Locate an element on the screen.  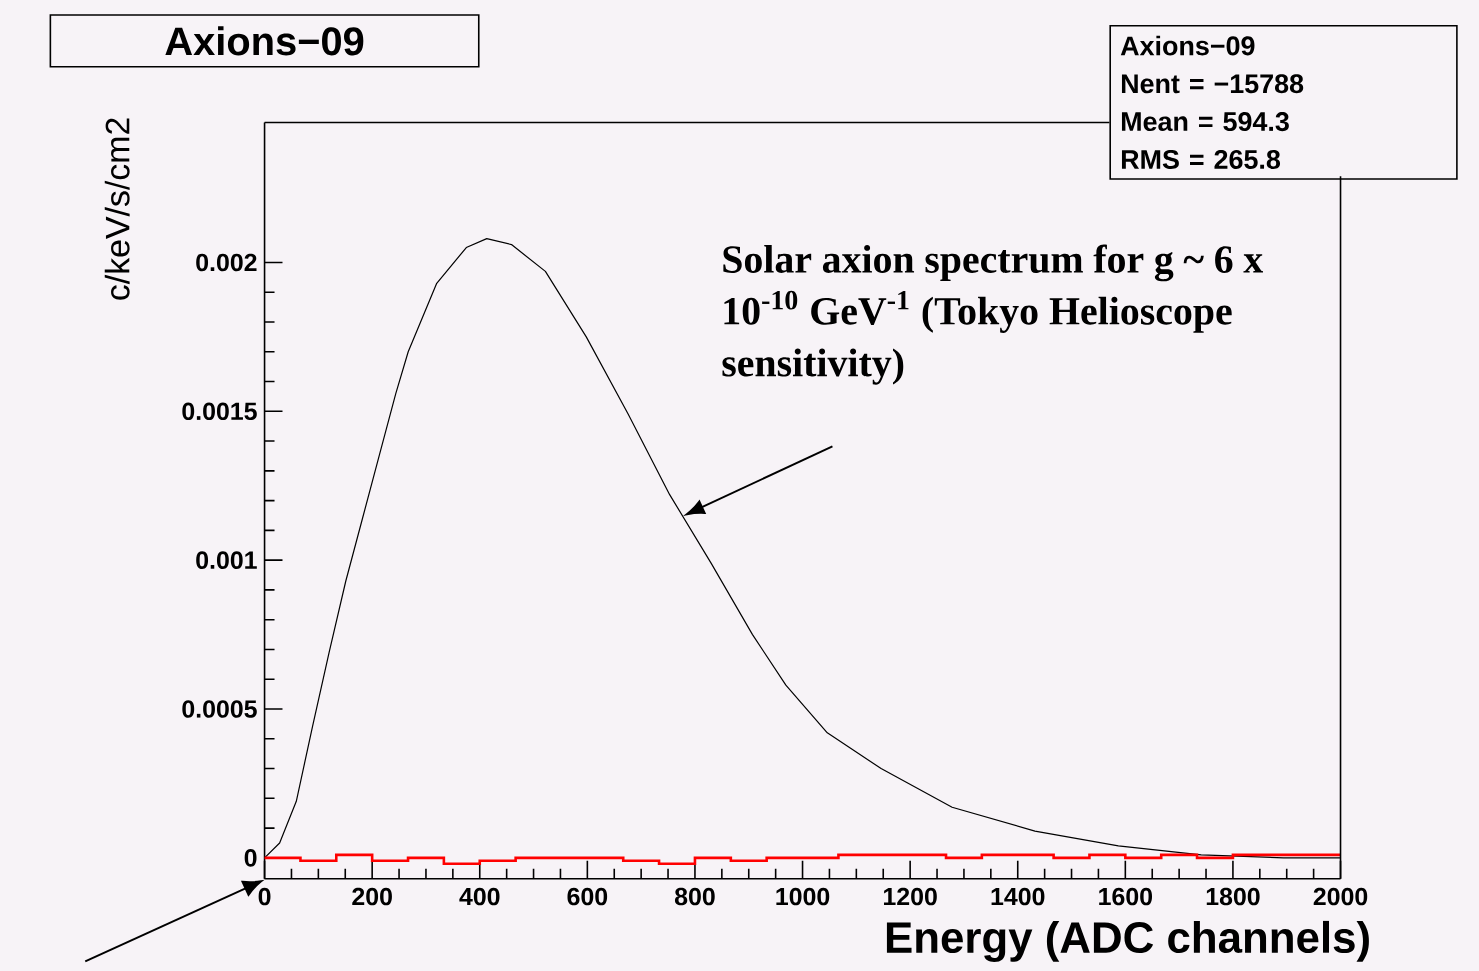
y-tick-label: 0.0005 is located at coordinates (219, 709).